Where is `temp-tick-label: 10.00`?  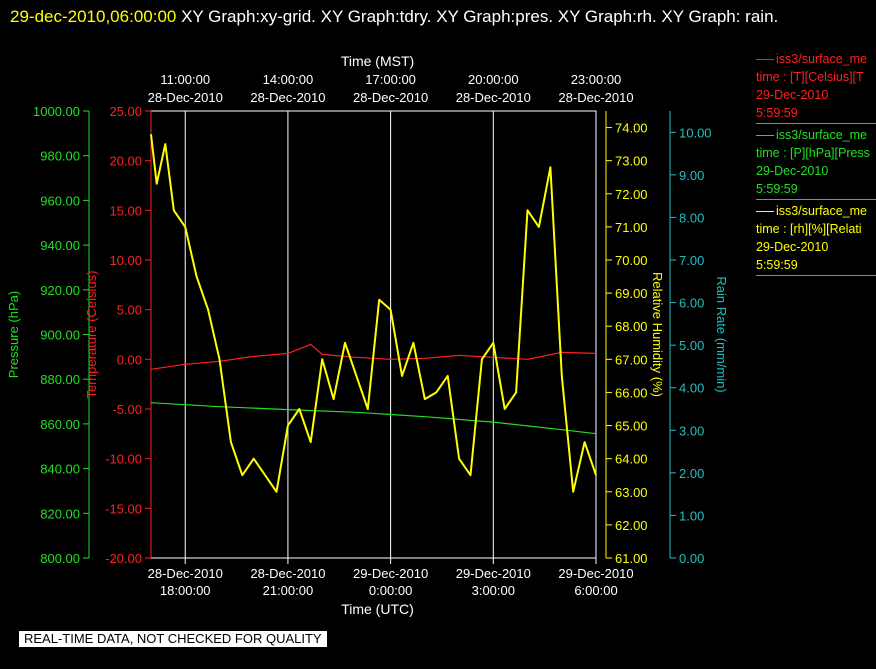
temp-tick-label: 10.00 is located at coordinates (125, 260).